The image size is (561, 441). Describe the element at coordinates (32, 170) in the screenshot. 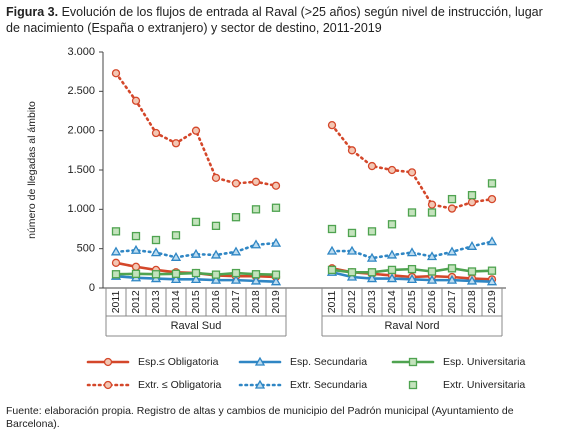

I see `y-axis-label: número de llegadas al ámbito` at that location.